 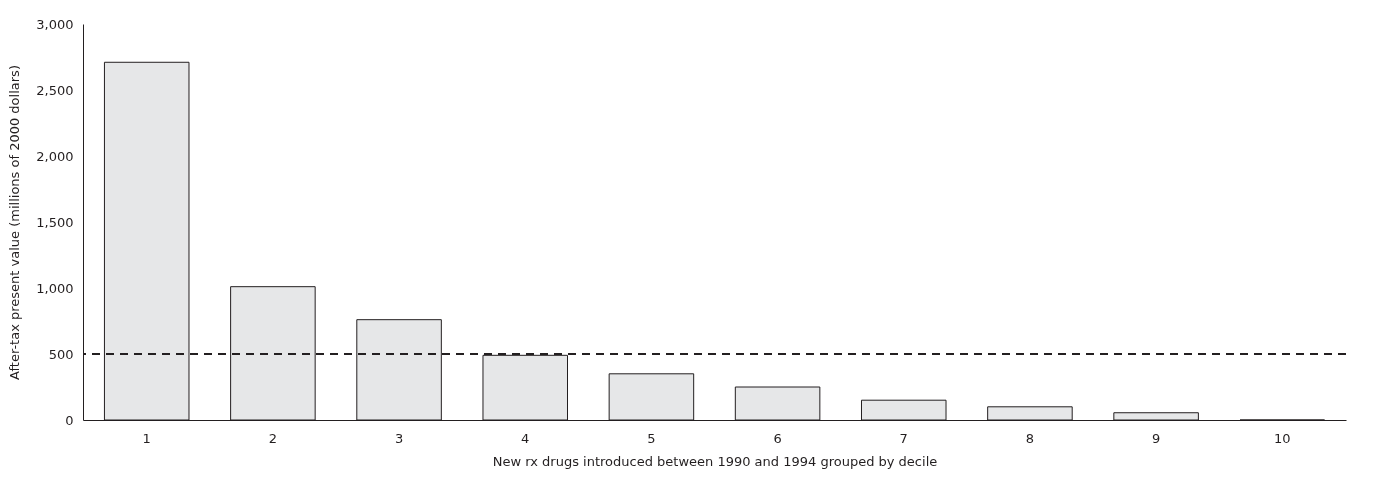 What do you see at coordinates (651, 438) in the screenshot?
I see `x-tick-label: 5` at bounding box center [651, 438].